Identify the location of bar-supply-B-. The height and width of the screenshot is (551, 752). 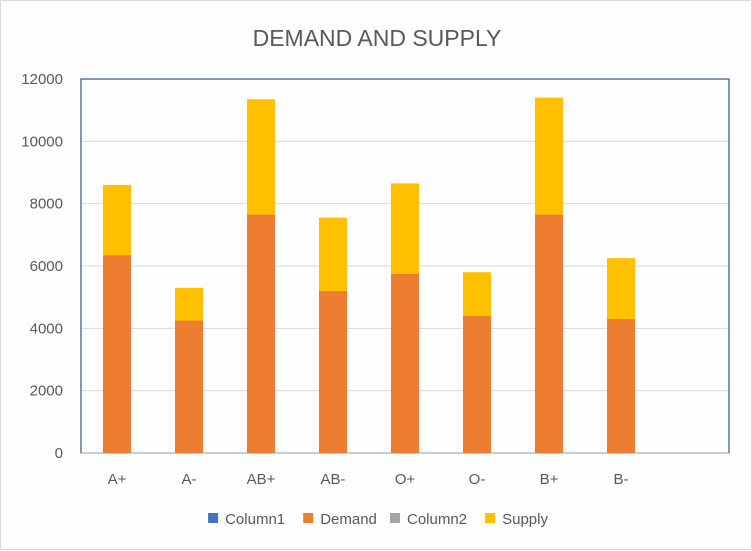
(621, 288).